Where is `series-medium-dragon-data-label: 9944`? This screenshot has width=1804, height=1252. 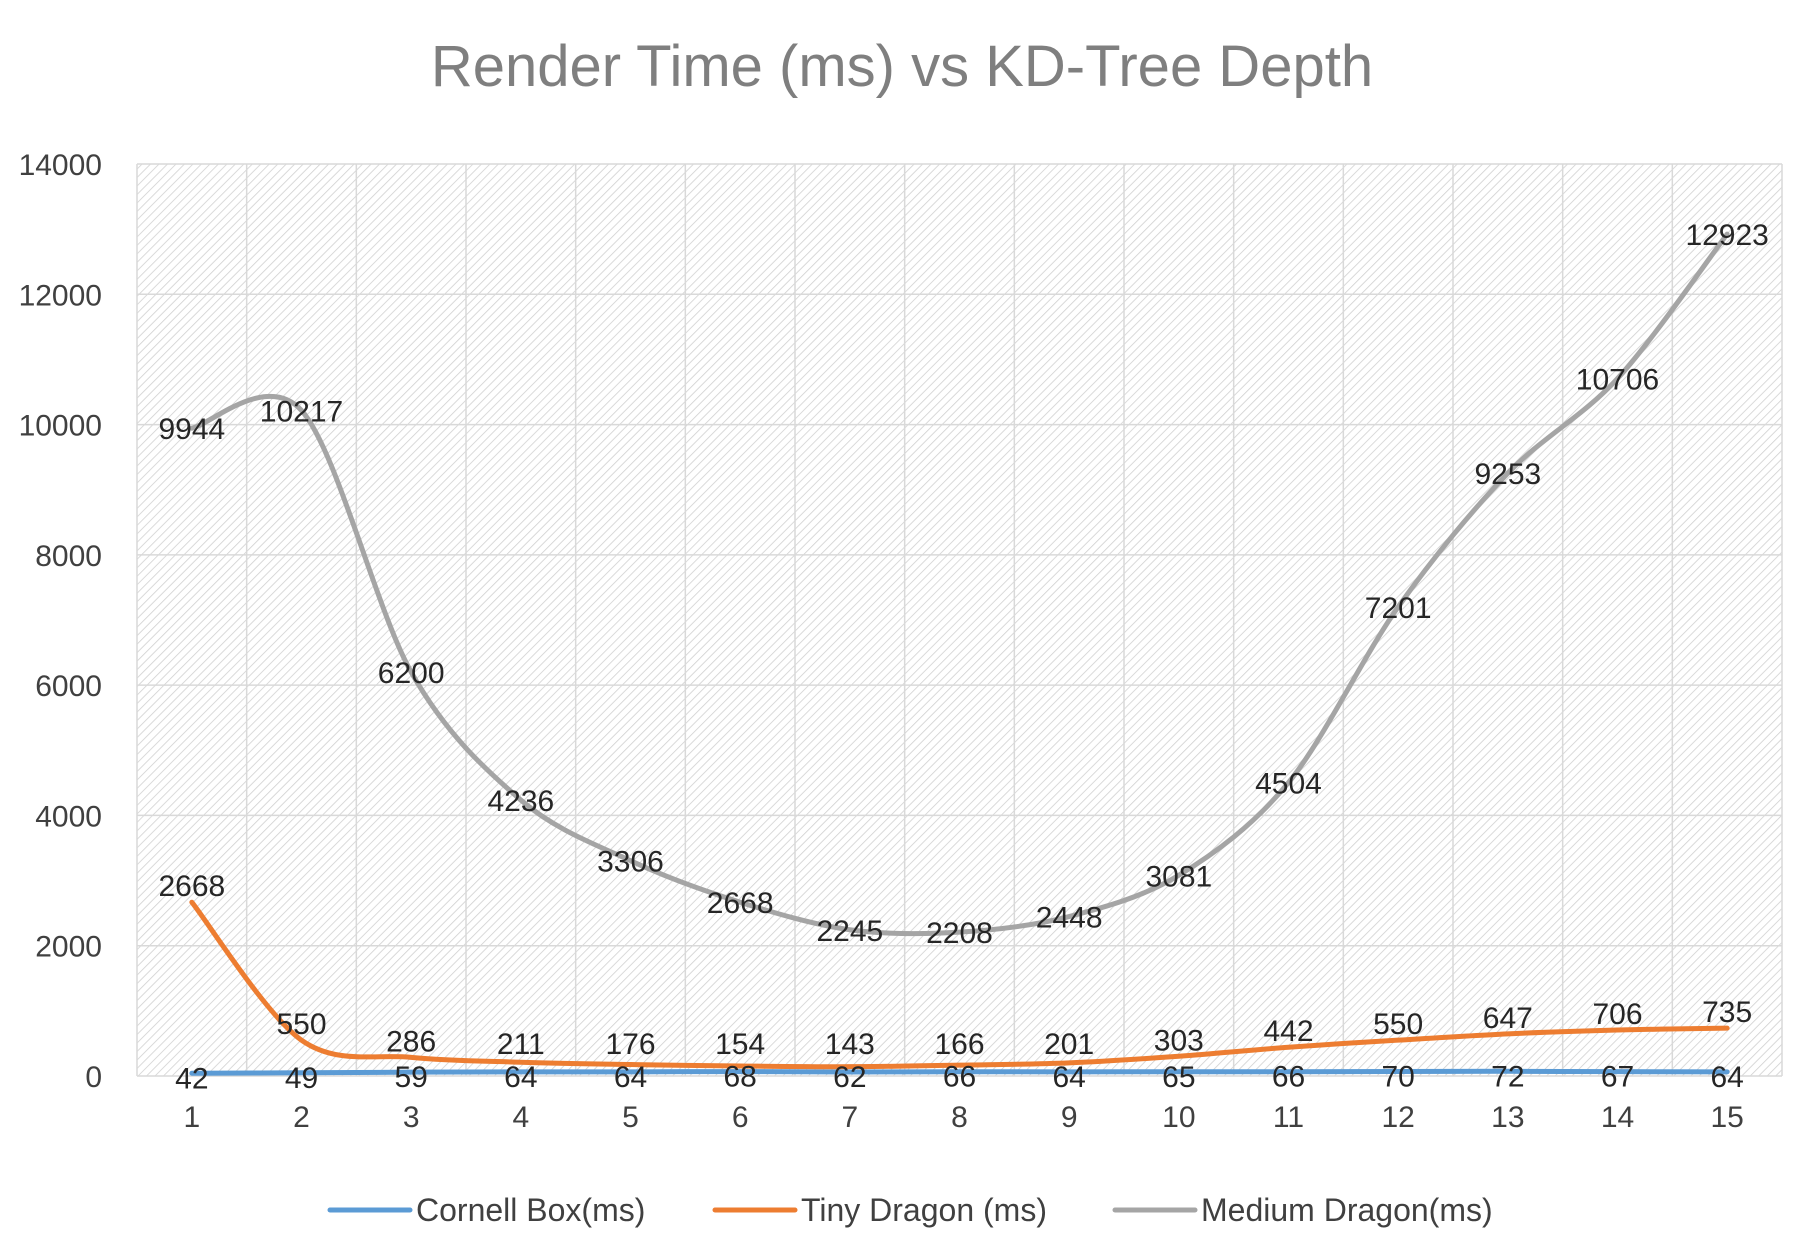
series-medium-dragon-data-label: 9944 is located at coordinates (191, 429).